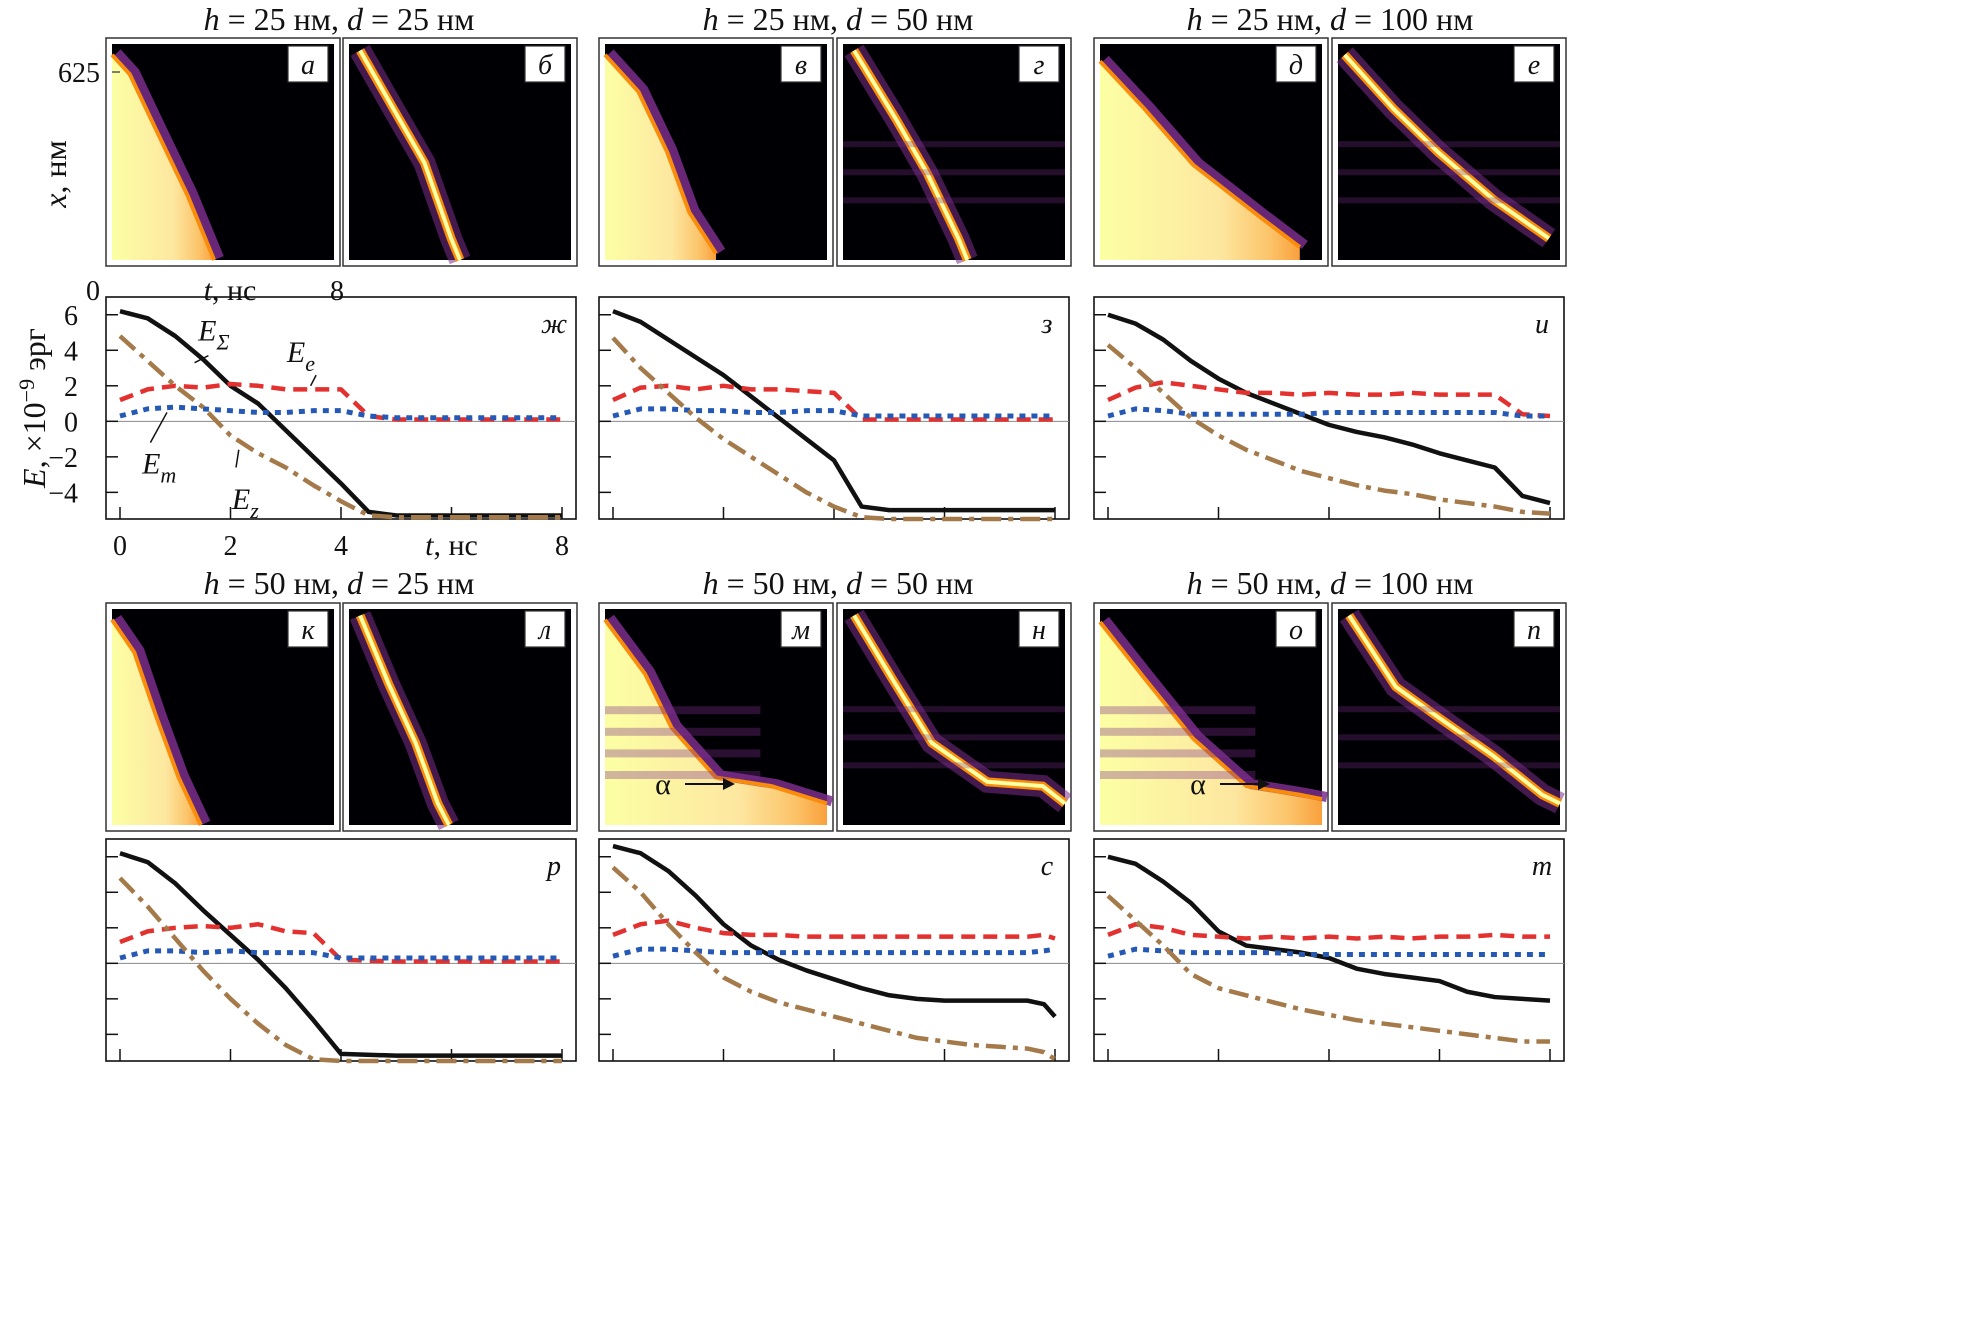  I want to click on heatmap-y-axis-label: x, нм, so click(55, 174).